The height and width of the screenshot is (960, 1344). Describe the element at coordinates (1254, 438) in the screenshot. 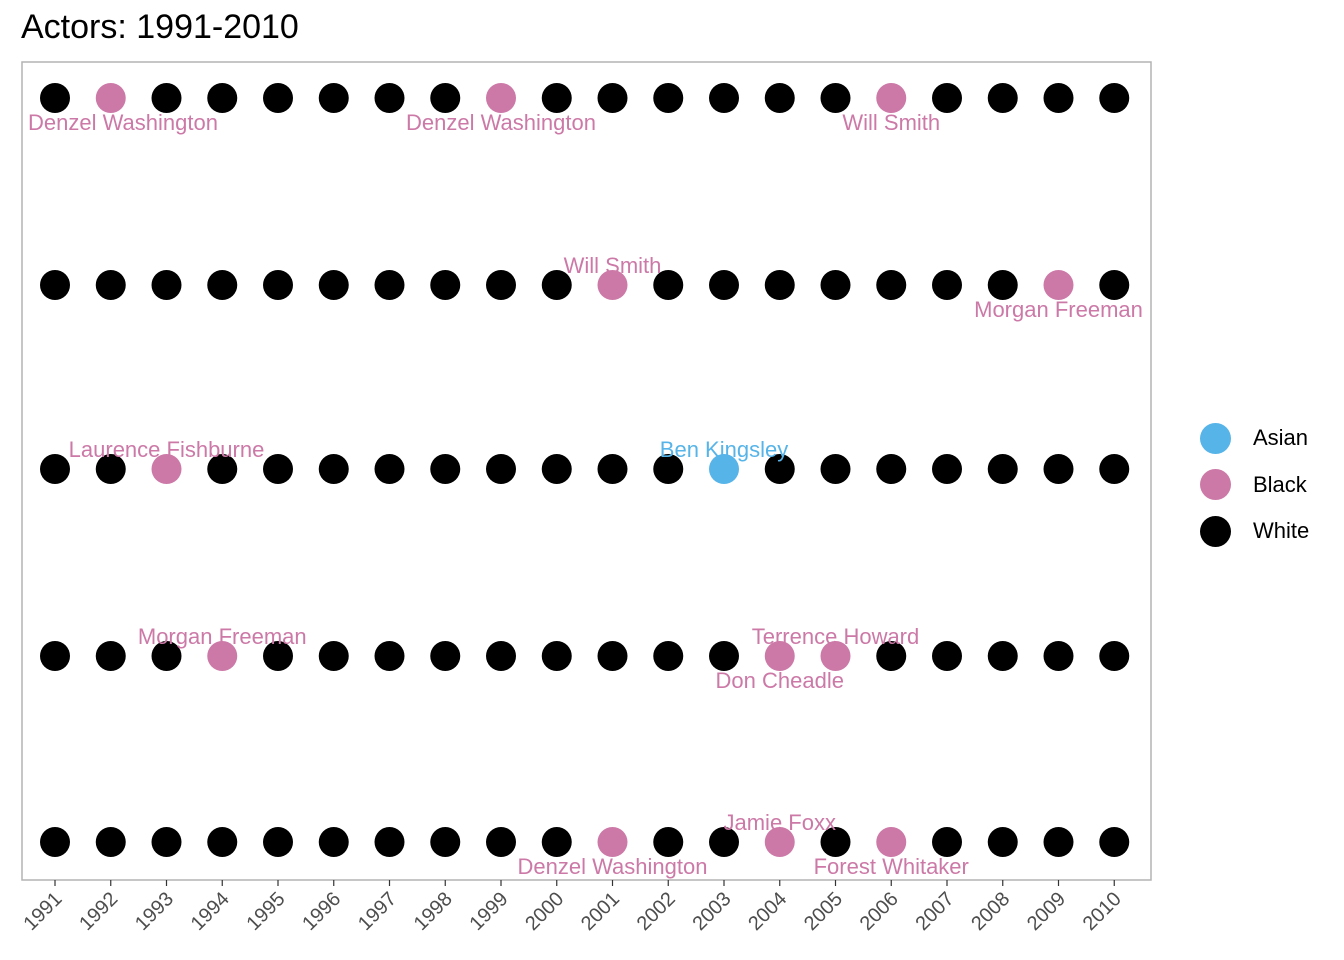

I see `legend-item-asian: Asian` at that location.